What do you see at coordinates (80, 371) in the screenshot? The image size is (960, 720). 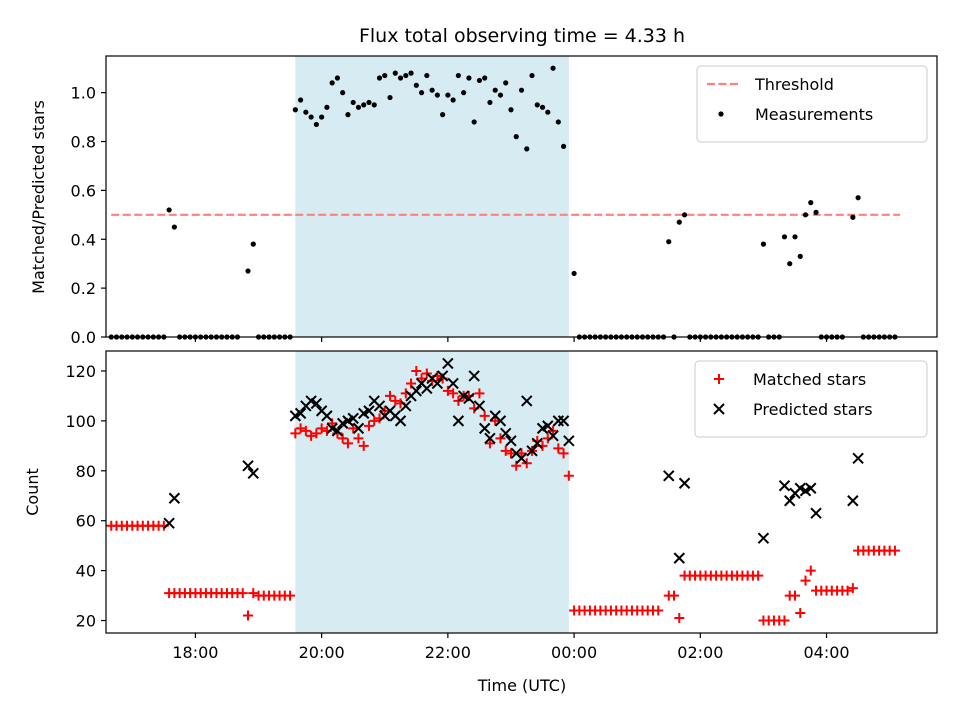 I see `y-tick-label: 120` at bounding box center [80, 371].